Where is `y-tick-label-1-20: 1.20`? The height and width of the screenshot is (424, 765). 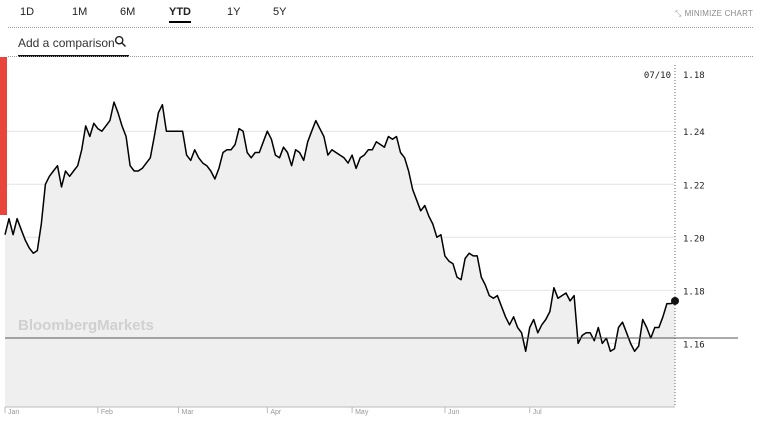
y-tick-label-1-20: 1.20 is located at coordinates (694, 239).